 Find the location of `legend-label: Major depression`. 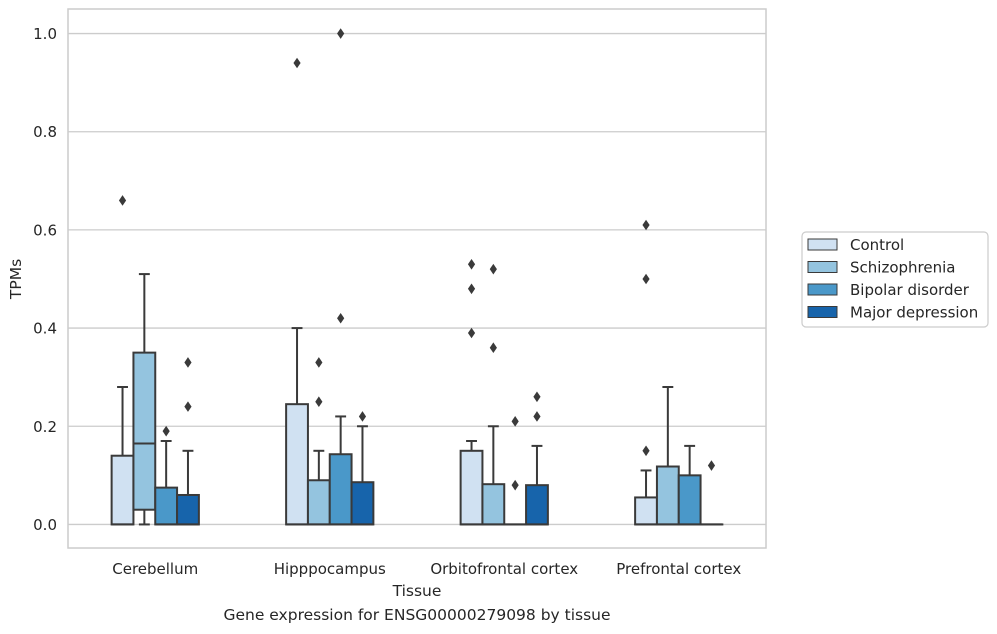

legend-label: Major depression is located at coordinates (914, 313).